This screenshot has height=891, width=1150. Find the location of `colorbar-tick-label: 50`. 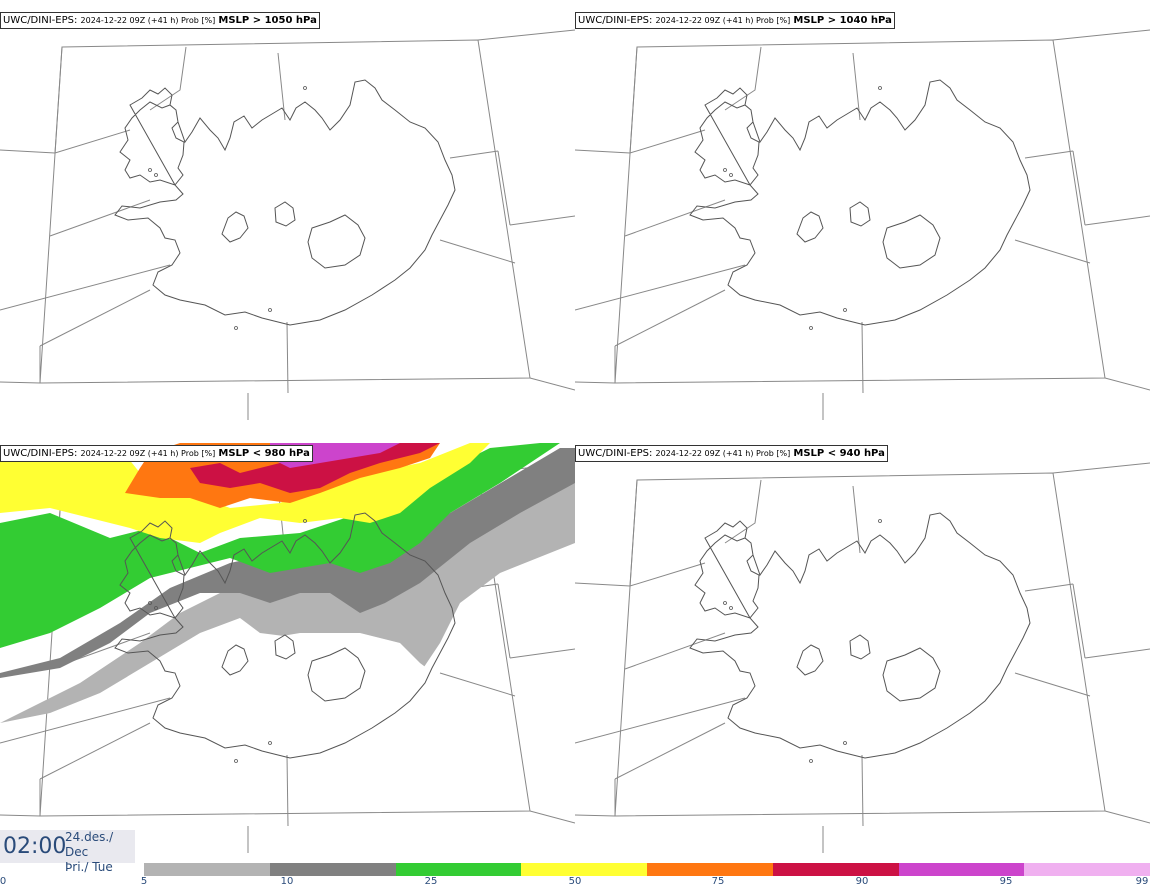

colorbar-tick-label: 50 is located at coordinates (575, 881).